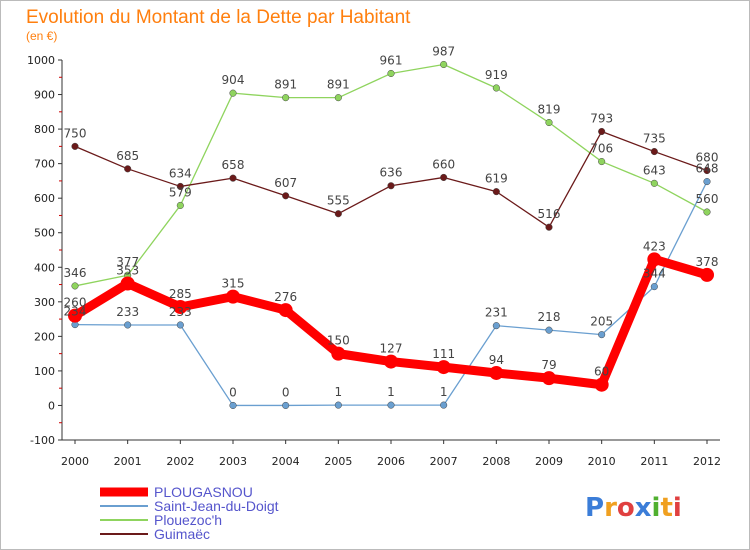 The width and height of the screenshot is (750, 550). Describe the element at coordinates (548, 365) in the screenshot. I see `data-label: 79` at that location.